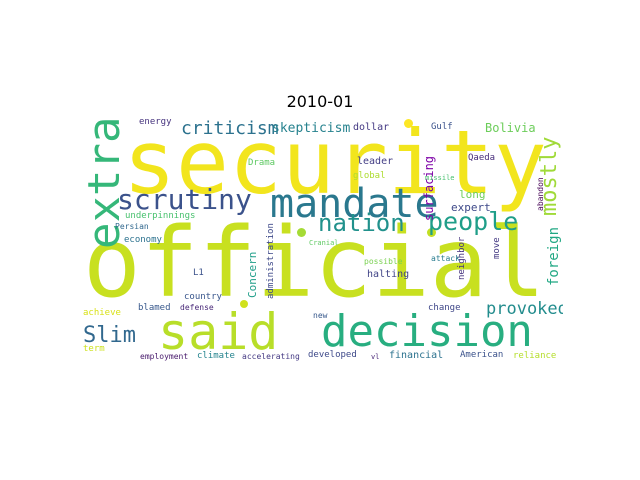 Image resolution: width=640 pixels, height=480 pixels. I want to click on figure-title: 2010-01, so click(320, 101).